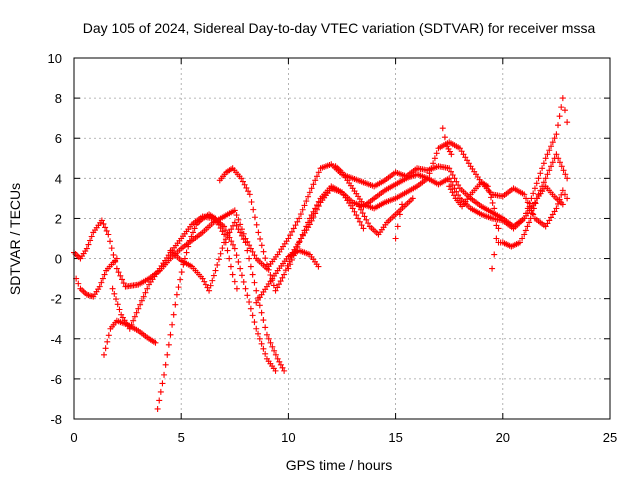  I want to click on y-tick-label: 8, so click(58, 98).